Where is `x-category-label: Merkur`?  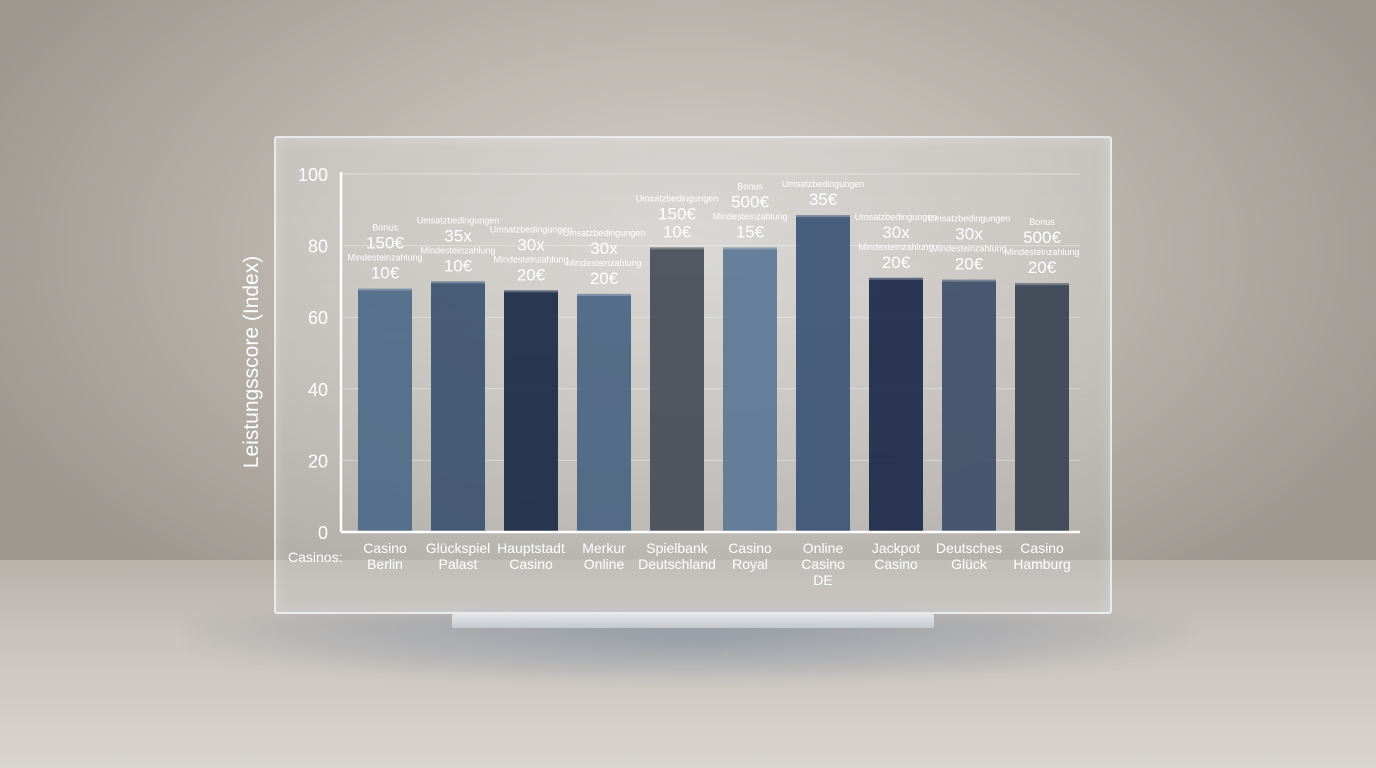
x-category-label: Merkur is located at coordinates (604, 548).